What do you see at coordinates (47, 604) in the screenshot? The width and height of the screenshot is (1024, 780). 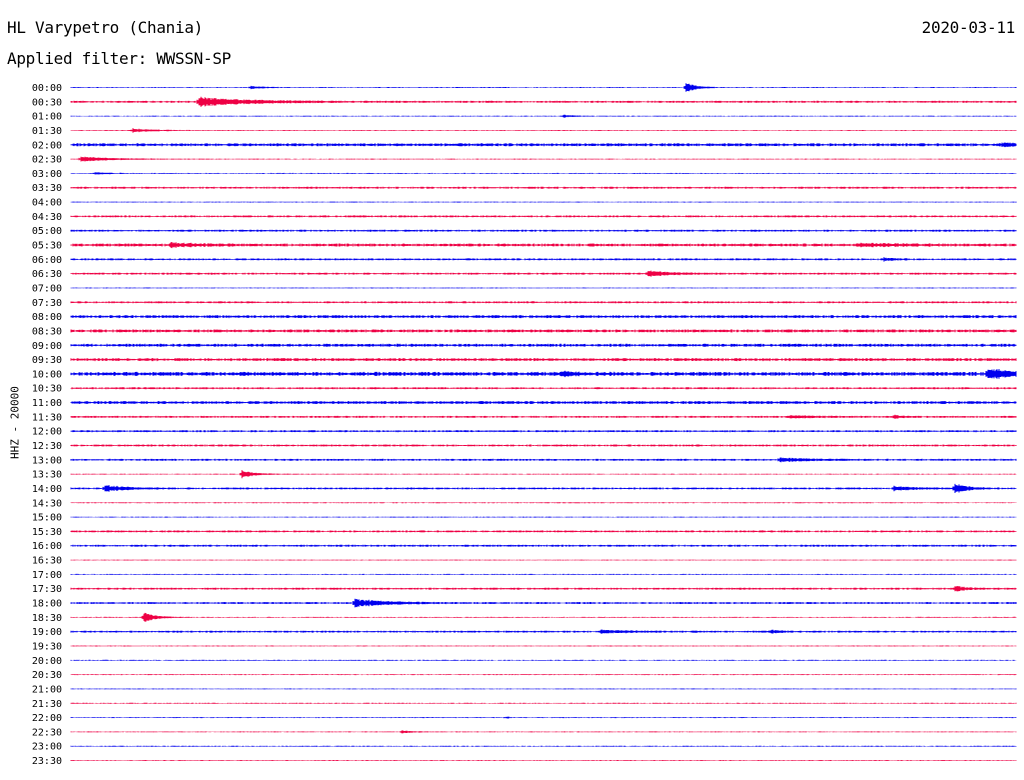 I see `row-time-label: 18:00` at bounding box center [47, 604].